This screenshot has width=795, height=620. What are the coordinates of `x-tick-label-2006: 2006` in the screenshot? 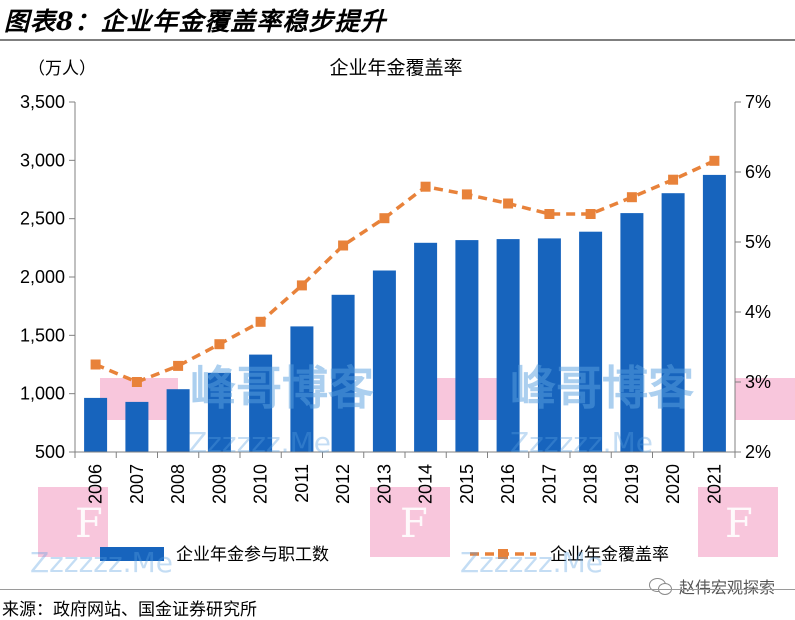 It's located at (96, 484).